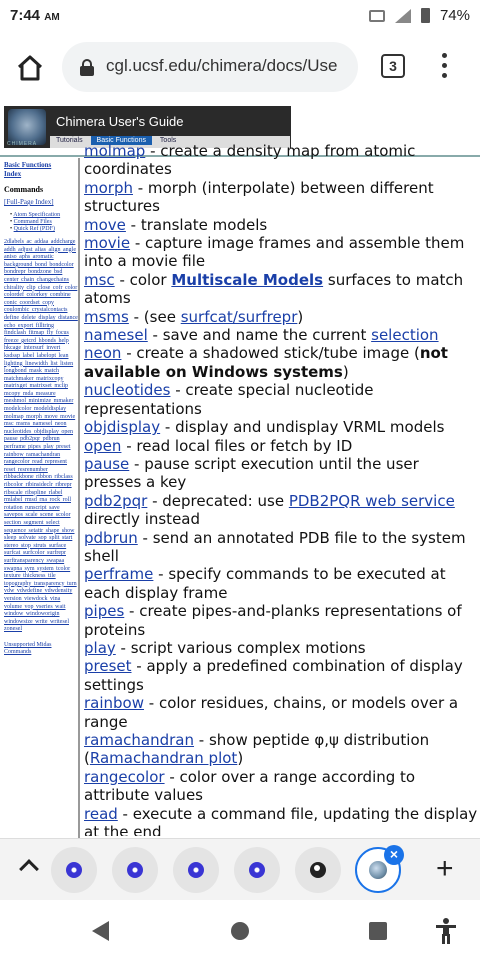 The width and height of the screenshot is (480, 960). Describe the element at coordinates (111, 537) in the screenshot. I see `command-link: pdbrun` at that location.